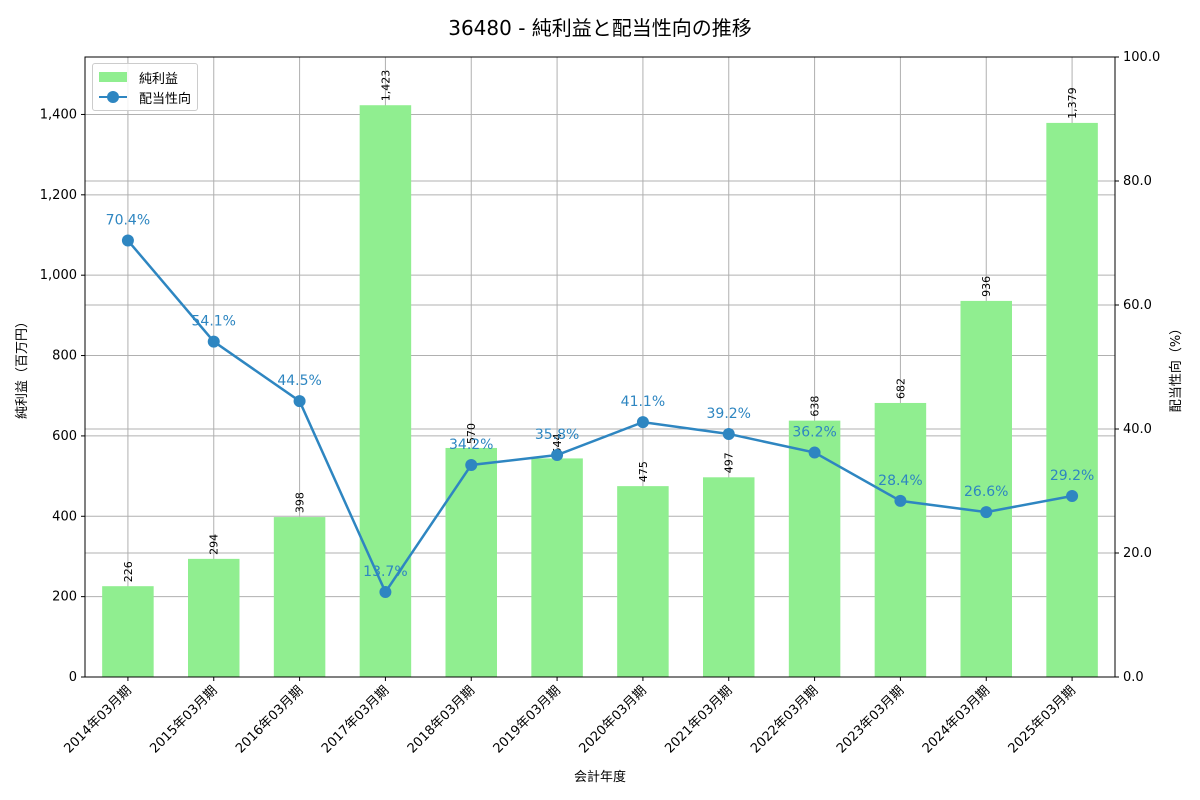 This screenshot has height=800, width=1200. I want to click on x-tick-label: 2014年03月期, so click(97, 719).